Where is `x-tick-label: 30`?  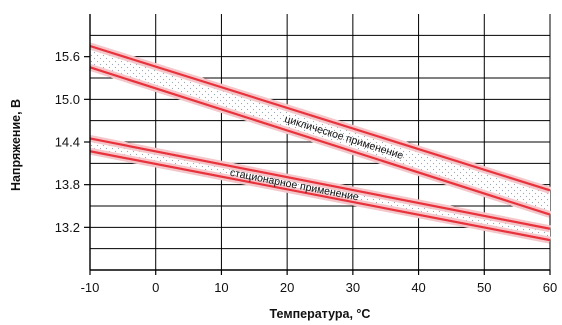
x-tick-label: 30 is located at coordinates (353, 287).